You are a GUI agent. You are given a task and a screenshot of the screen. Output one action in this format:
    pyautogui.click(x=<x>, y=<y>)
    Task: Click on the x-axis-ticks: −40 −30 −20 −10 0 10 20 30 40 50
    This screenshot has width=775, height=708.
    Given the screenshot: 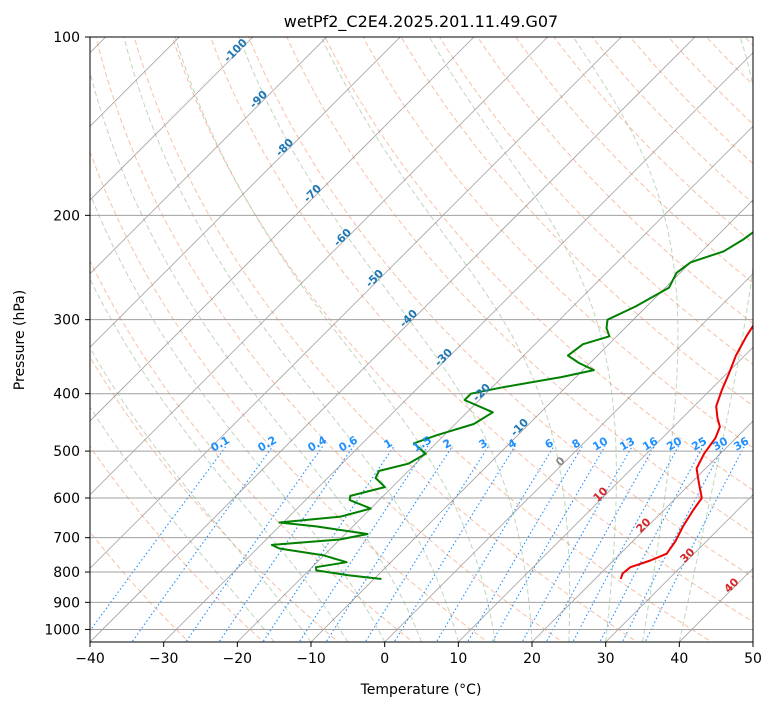 What is the action you would take?
    pyautogui.click(x=418, y=654)
    